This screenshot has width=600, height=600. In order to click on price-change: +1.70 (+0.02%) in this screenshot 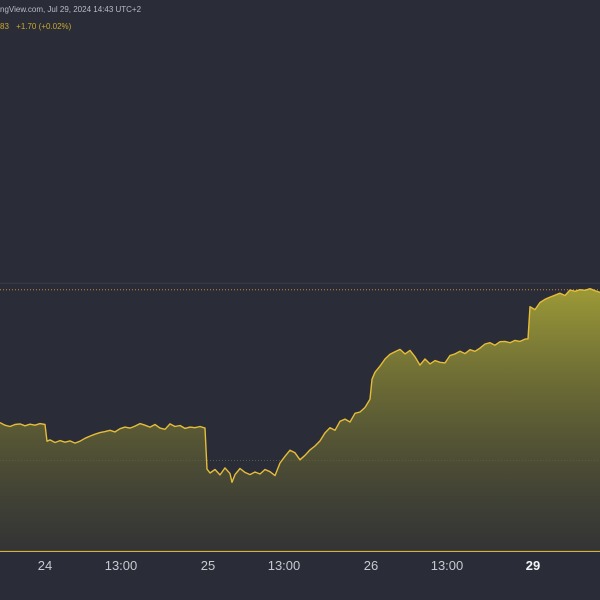, I will do `click(44, 26)`.